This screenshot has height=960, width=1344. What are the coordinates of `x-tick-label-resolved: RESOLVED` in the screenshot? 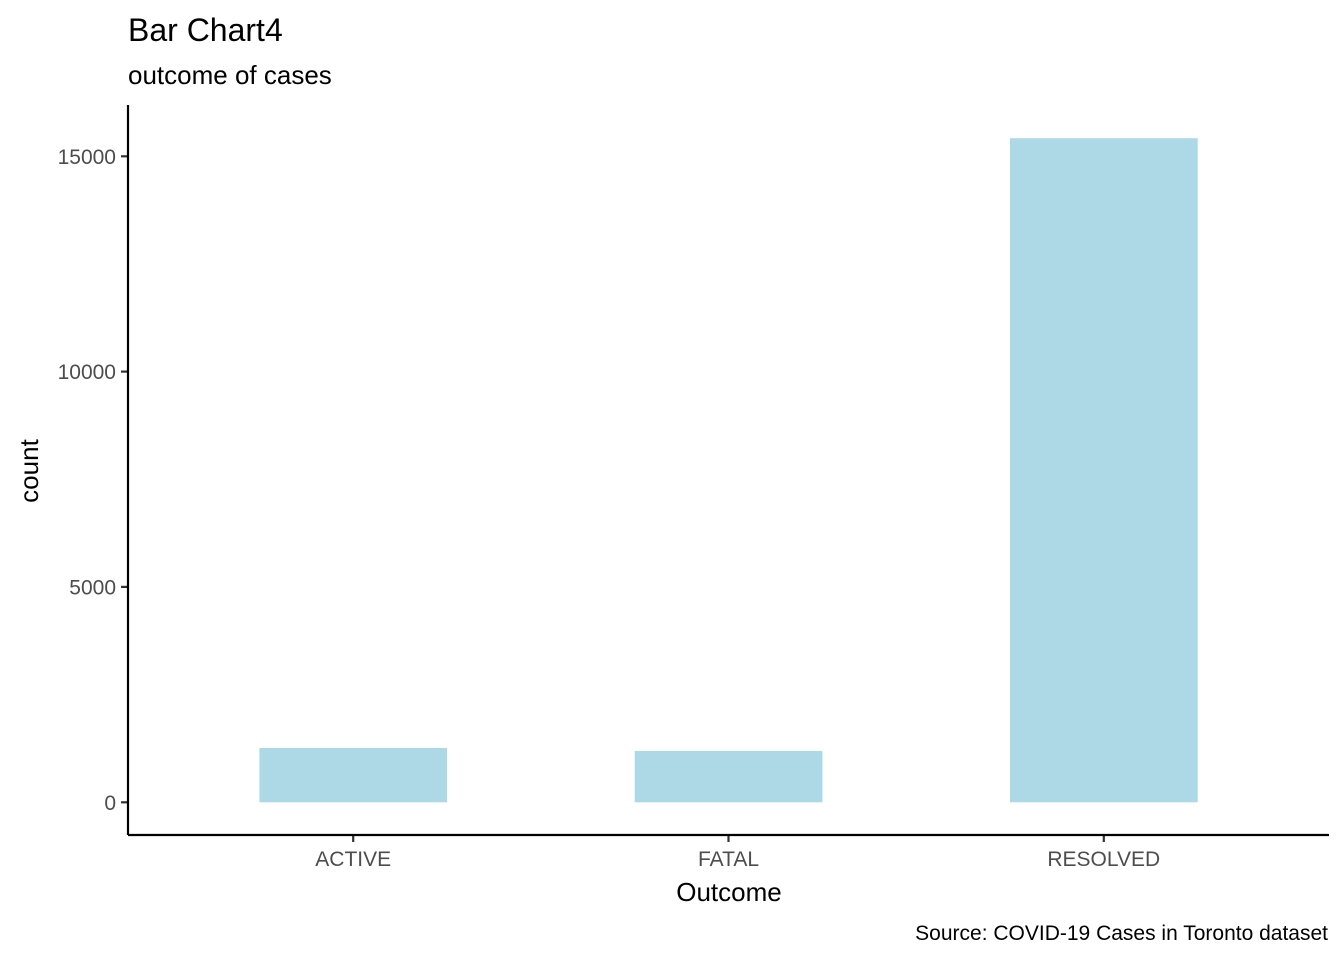 It's located at (1103, 859).